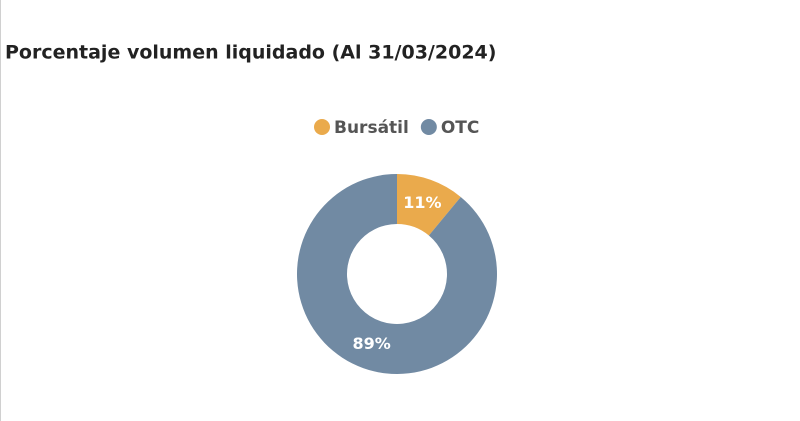 The width and height of the screenshot is (800, 421). Describe the element at coordinates (371, 343) in the screenshot. I see `data-label: 89%` at that location.